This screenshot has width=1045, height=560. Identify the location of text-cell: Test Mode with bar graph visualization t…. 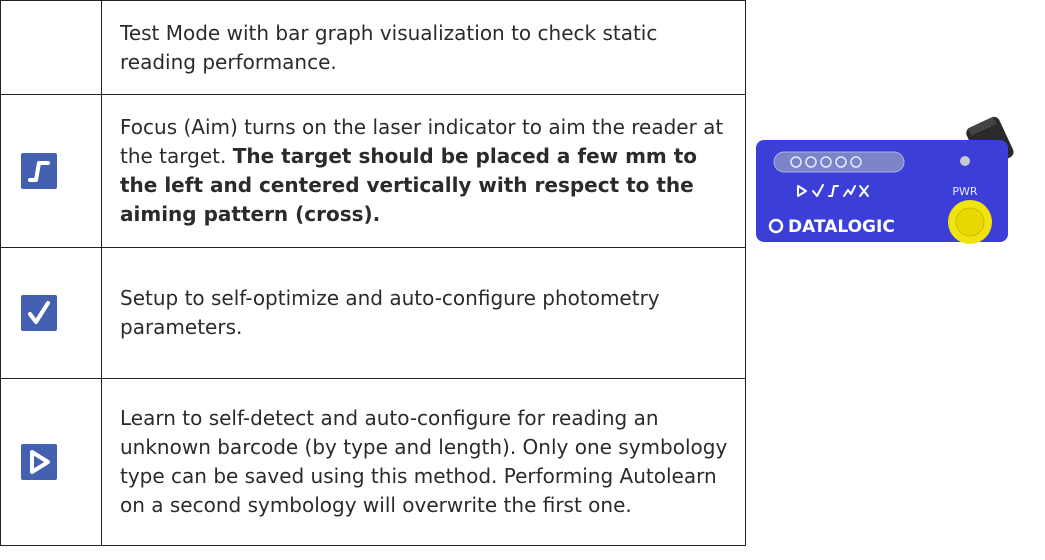
(423, 47).